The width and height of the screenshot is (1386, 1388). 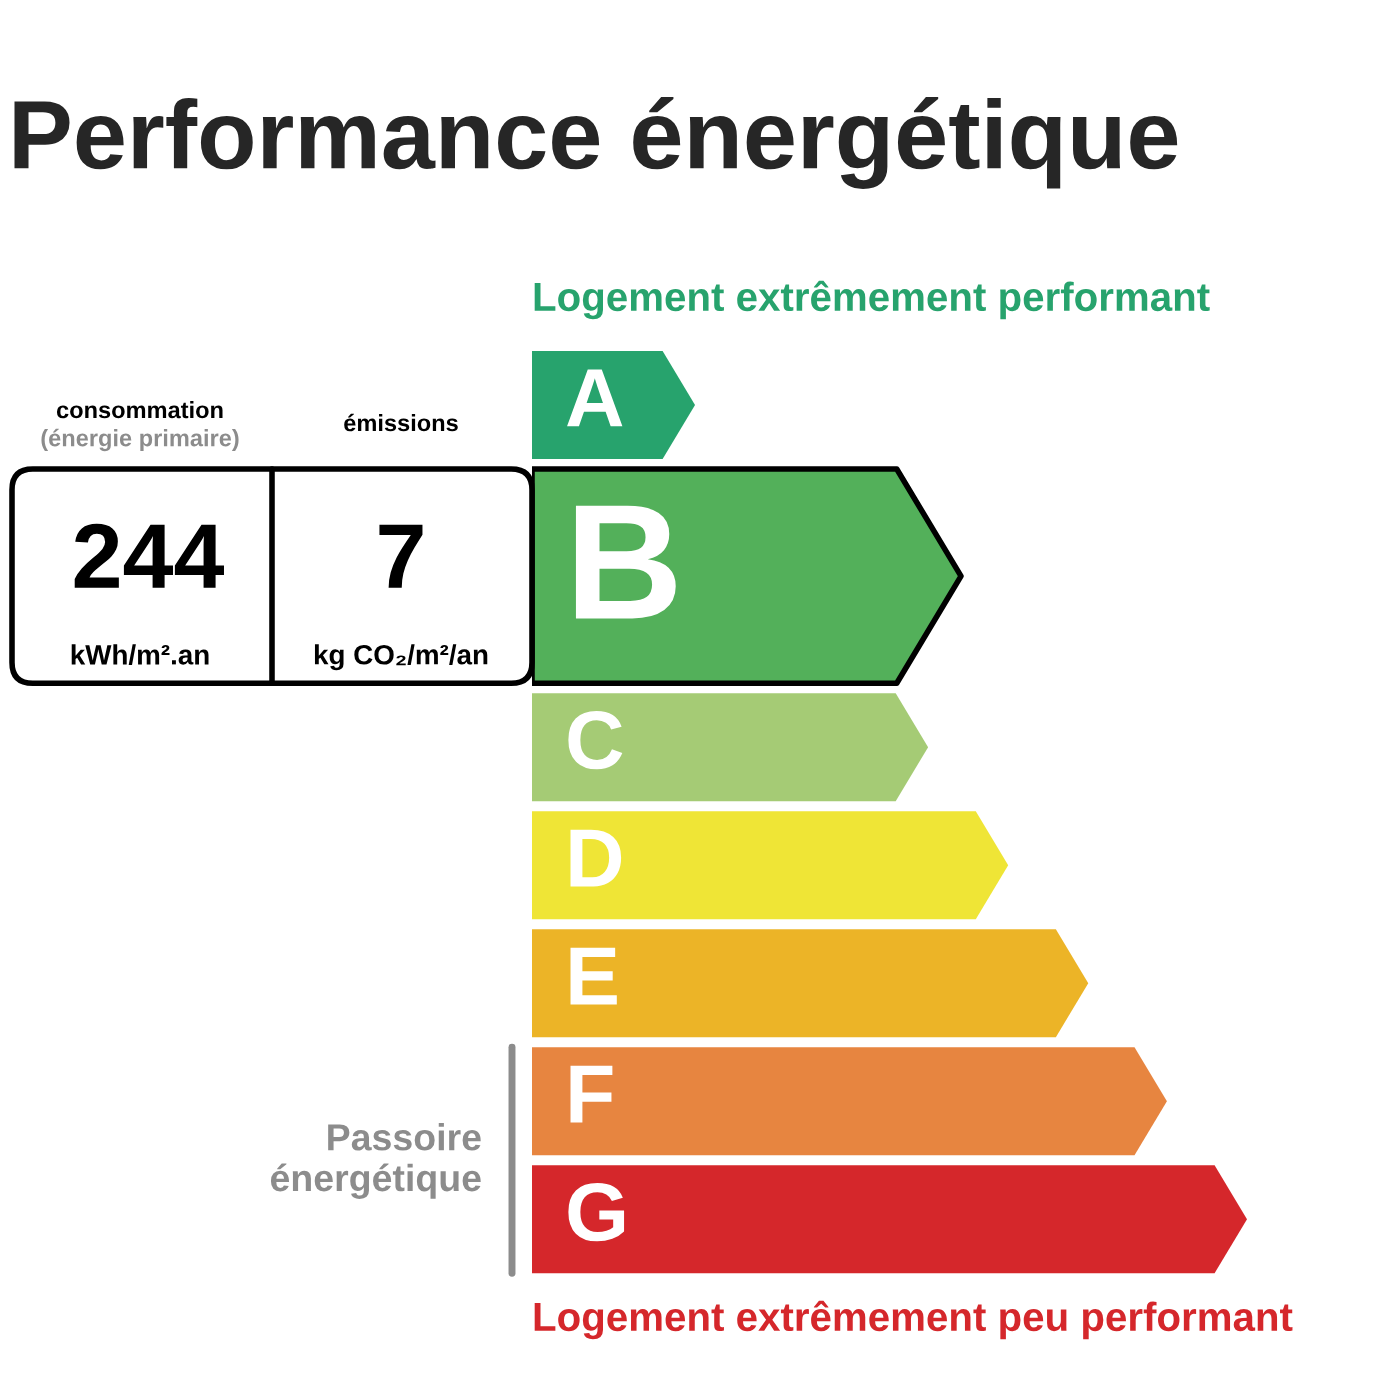 What do you see at coordinates (401, 422) in the screenshot?
I see `text: émissions` at bounding box center [401, 422].